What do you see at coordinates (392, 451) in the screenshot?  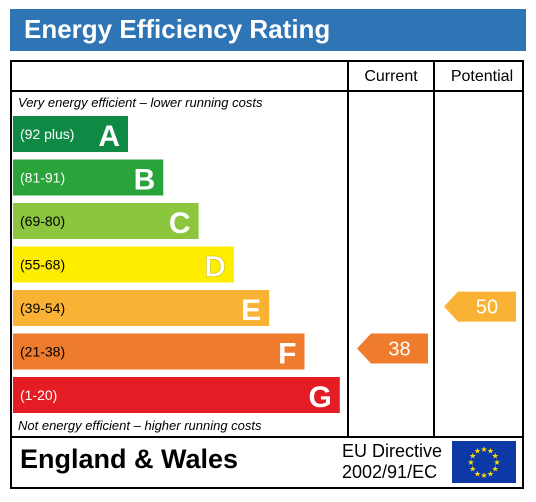 I see `eu-directive-line1: EU Directive` at bounding box center [392, 451].